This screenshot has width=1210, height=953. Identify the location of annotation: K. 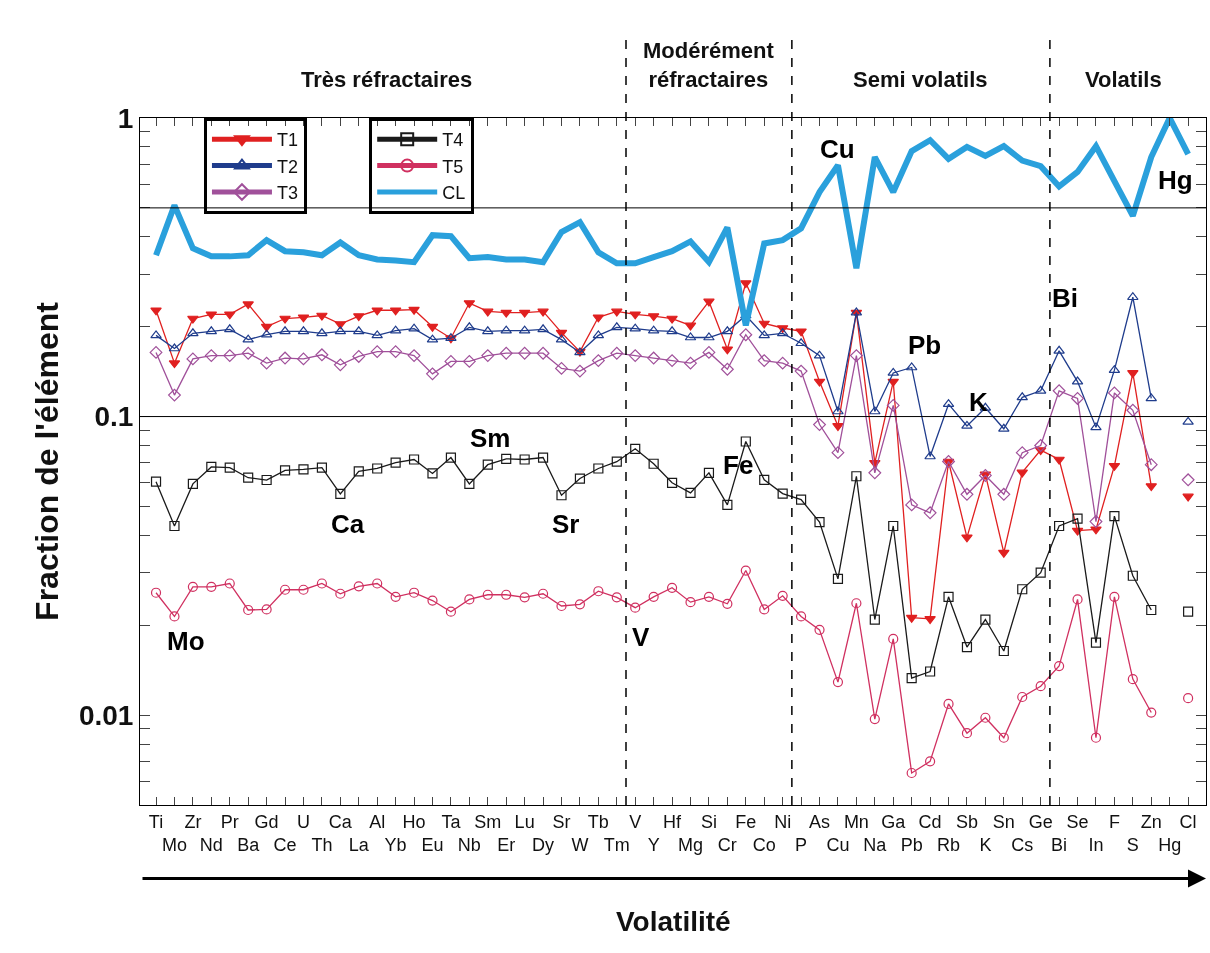
(978, 402).